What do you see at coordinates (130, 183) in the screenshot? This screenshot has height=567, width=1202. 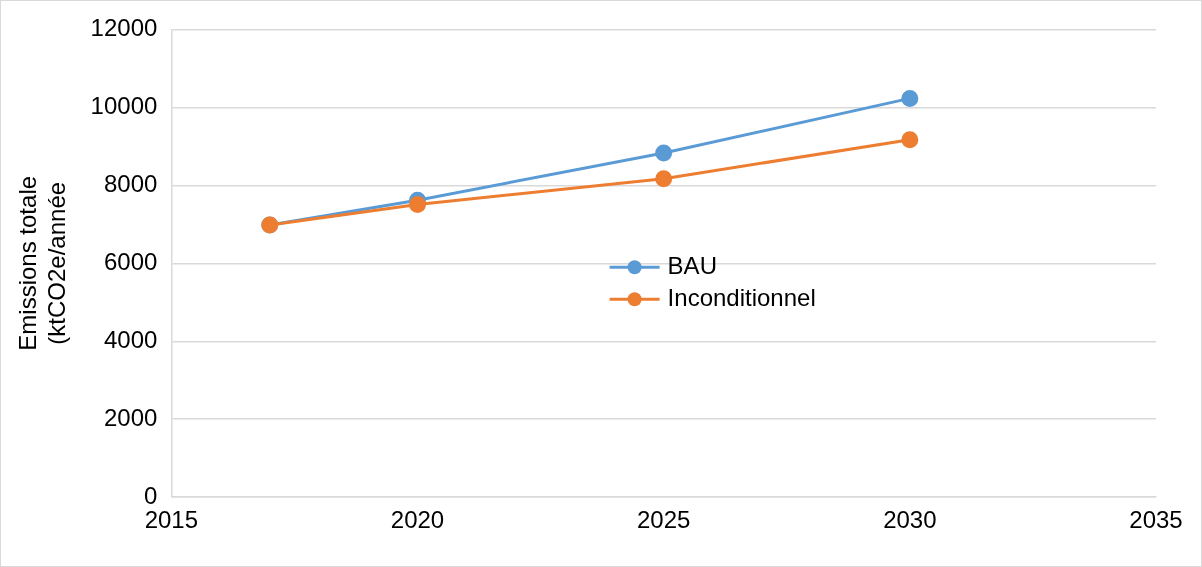 I see `y-tick-label: 8000` at bounding box center [130, 183].